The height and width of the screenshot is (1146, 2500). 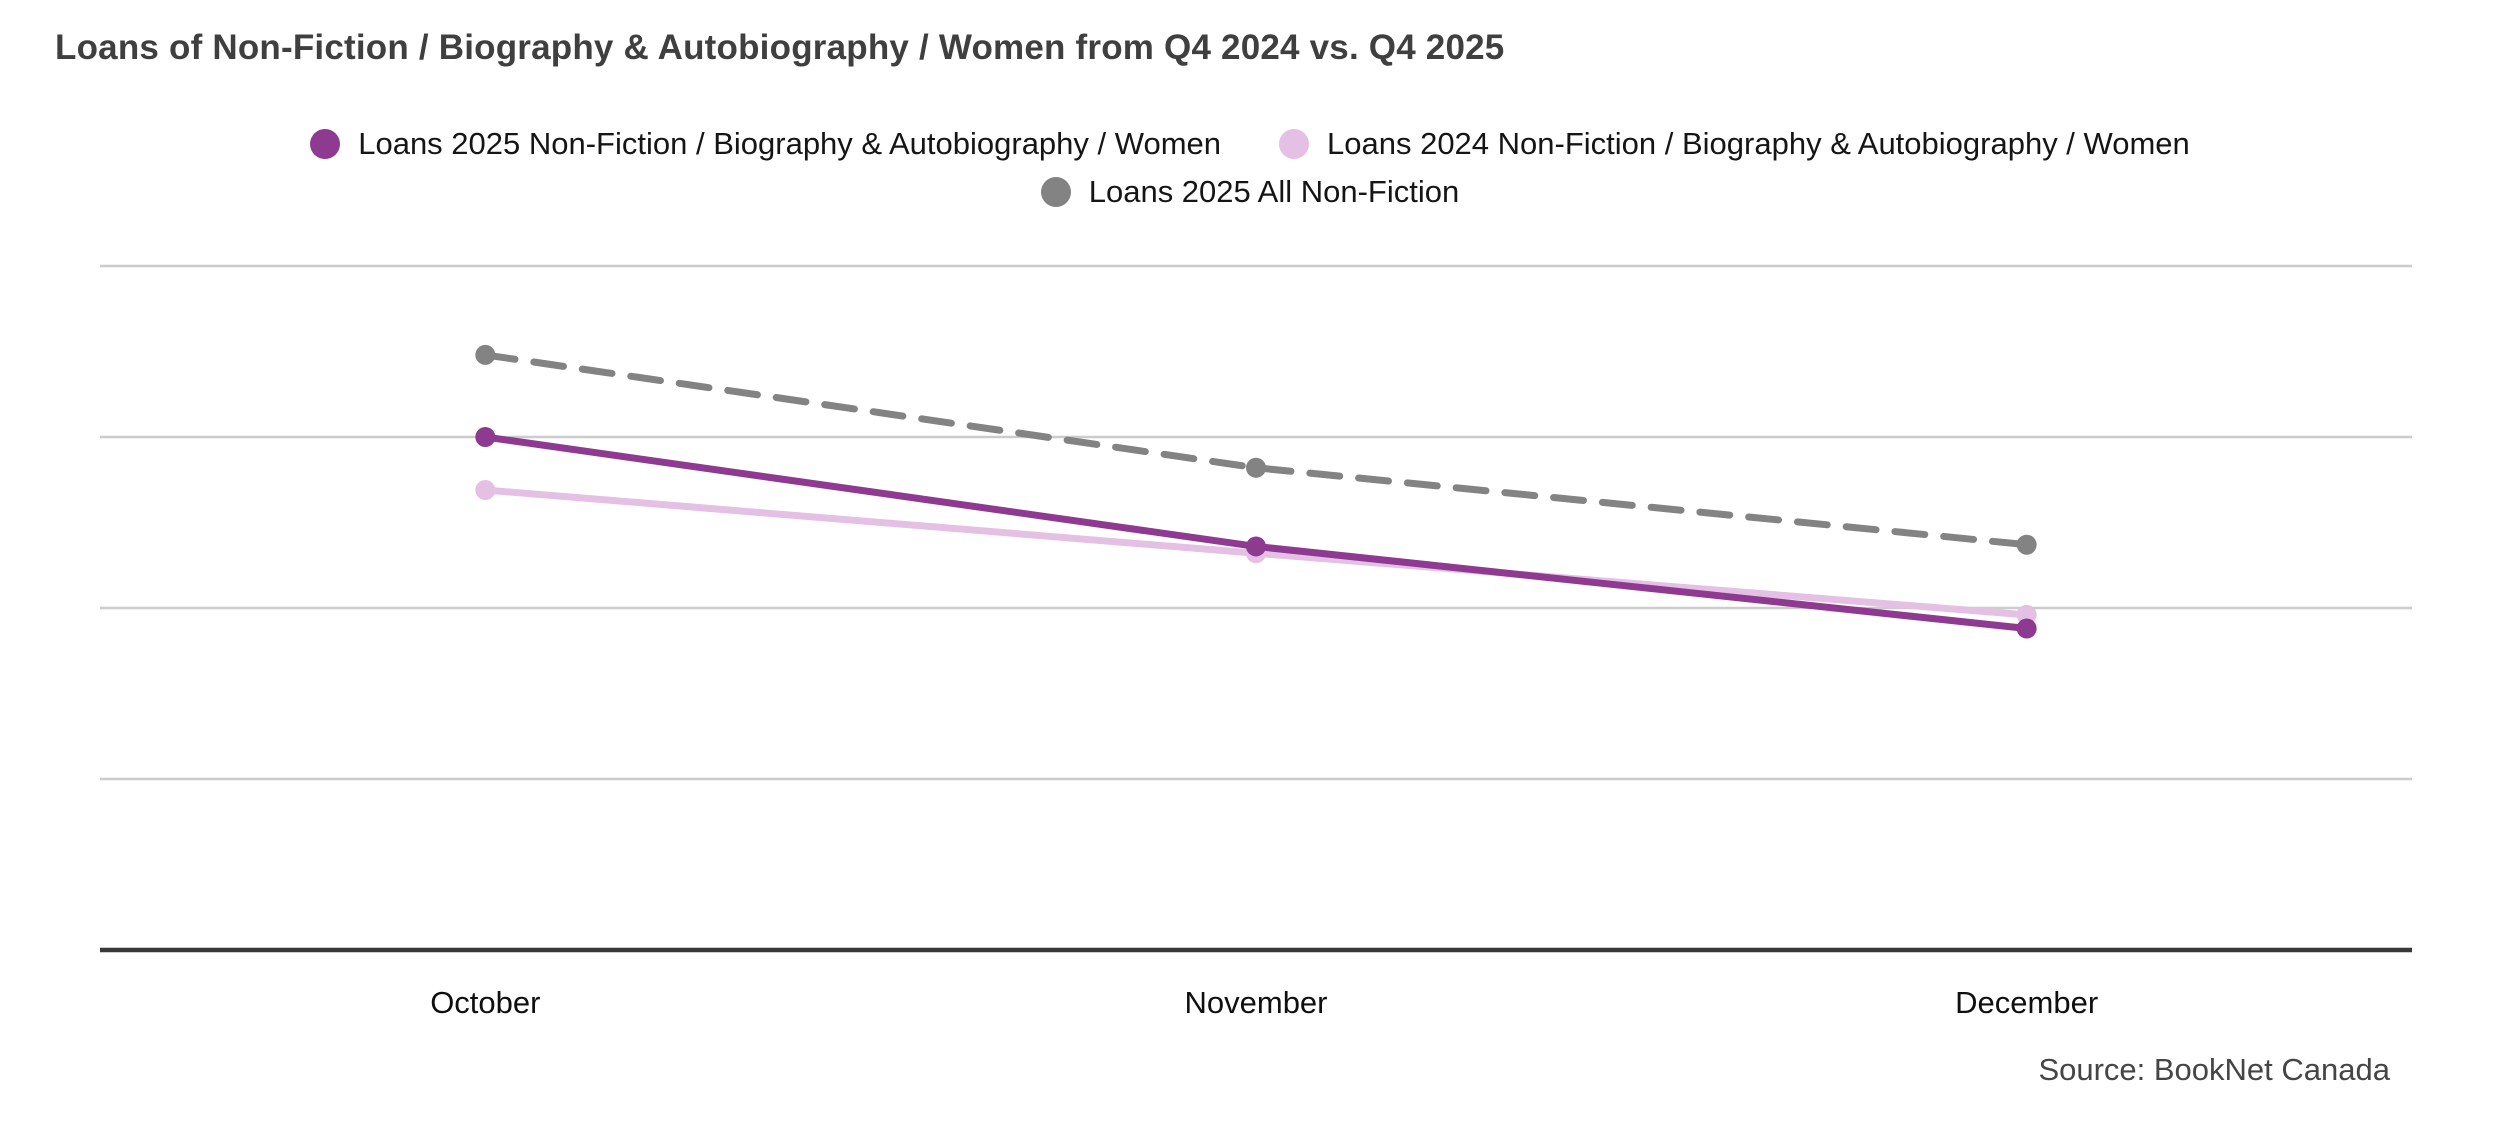 I want to click on series-line, so click(x=1256, y=450).